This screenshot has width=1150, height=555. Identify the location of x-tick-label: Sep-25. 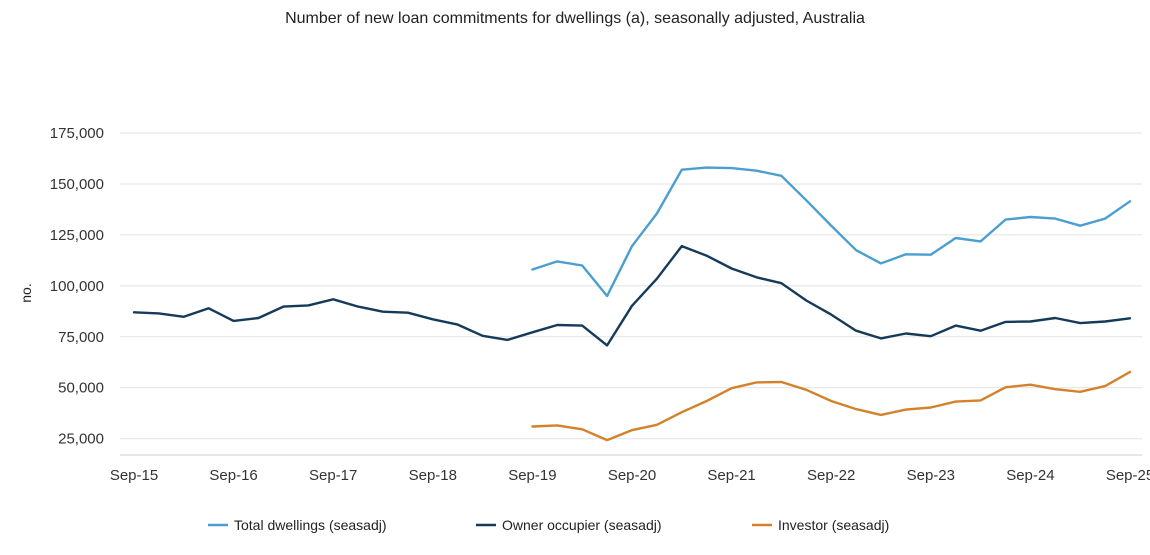
(1128, 475).